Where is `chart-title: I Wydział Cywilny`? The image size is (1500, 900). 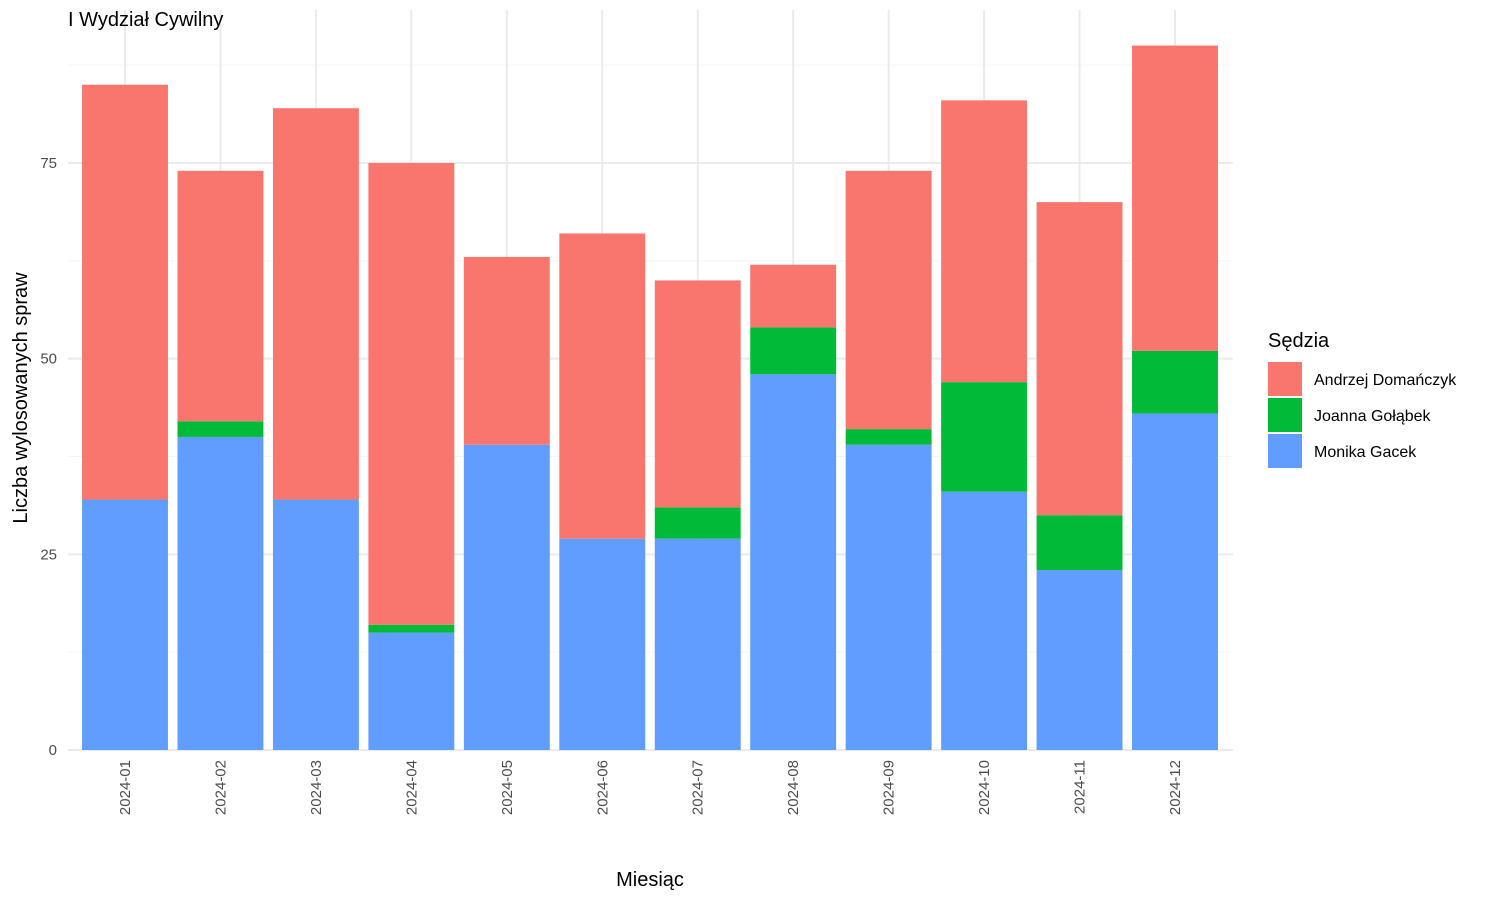 chart-title: I Wydział Cywilny is located at coordinates (145, 20).